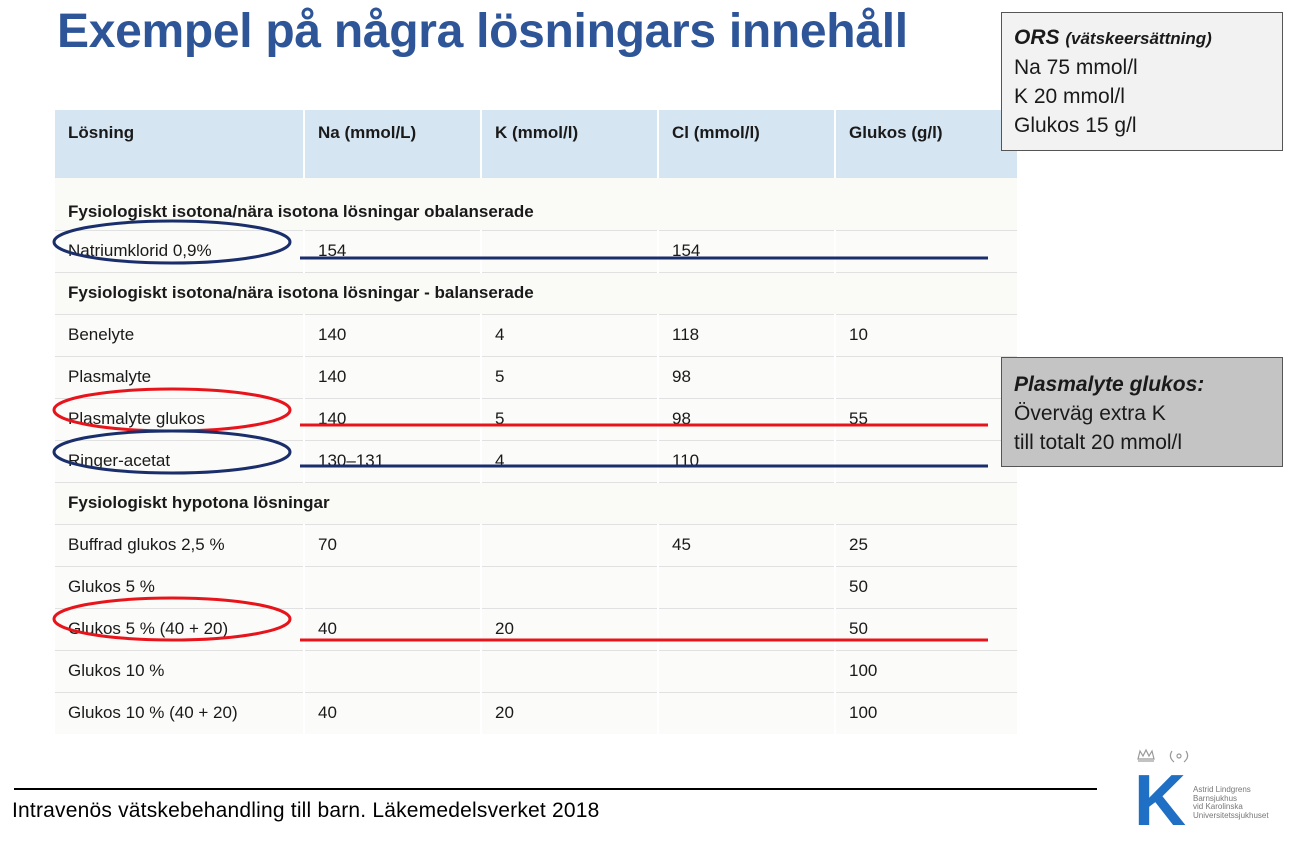  What do you see at coordinates (1075, 125) in the screenshot?
I see `ors-line: Glukos 15 g/l` at bounding box center [1075, 125].